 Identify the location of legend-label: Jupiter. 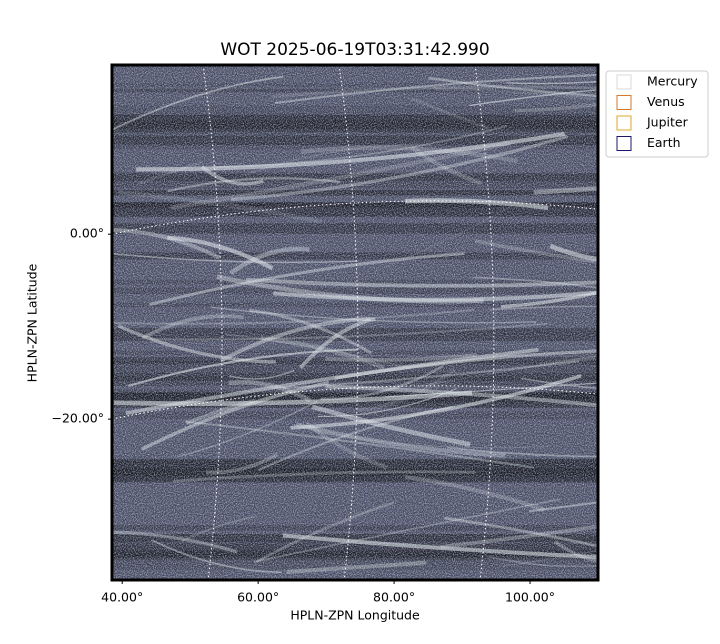
(667, 122).